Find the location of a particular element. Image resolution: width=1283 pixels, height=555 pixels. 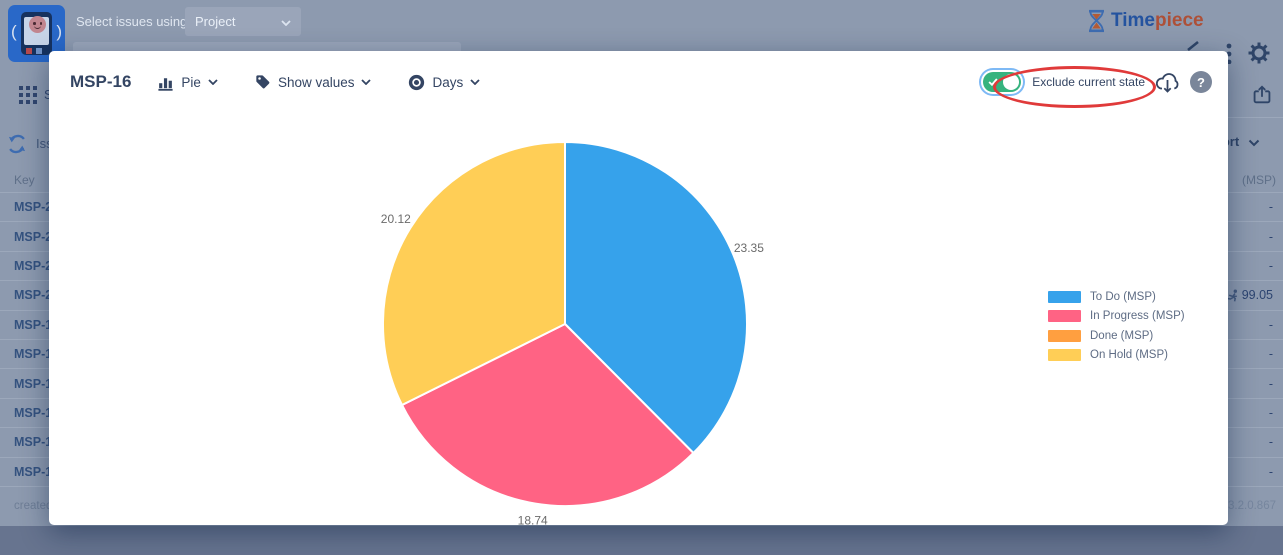

version-label: 3.2.0.867 is located at coordinates (1252, 506).